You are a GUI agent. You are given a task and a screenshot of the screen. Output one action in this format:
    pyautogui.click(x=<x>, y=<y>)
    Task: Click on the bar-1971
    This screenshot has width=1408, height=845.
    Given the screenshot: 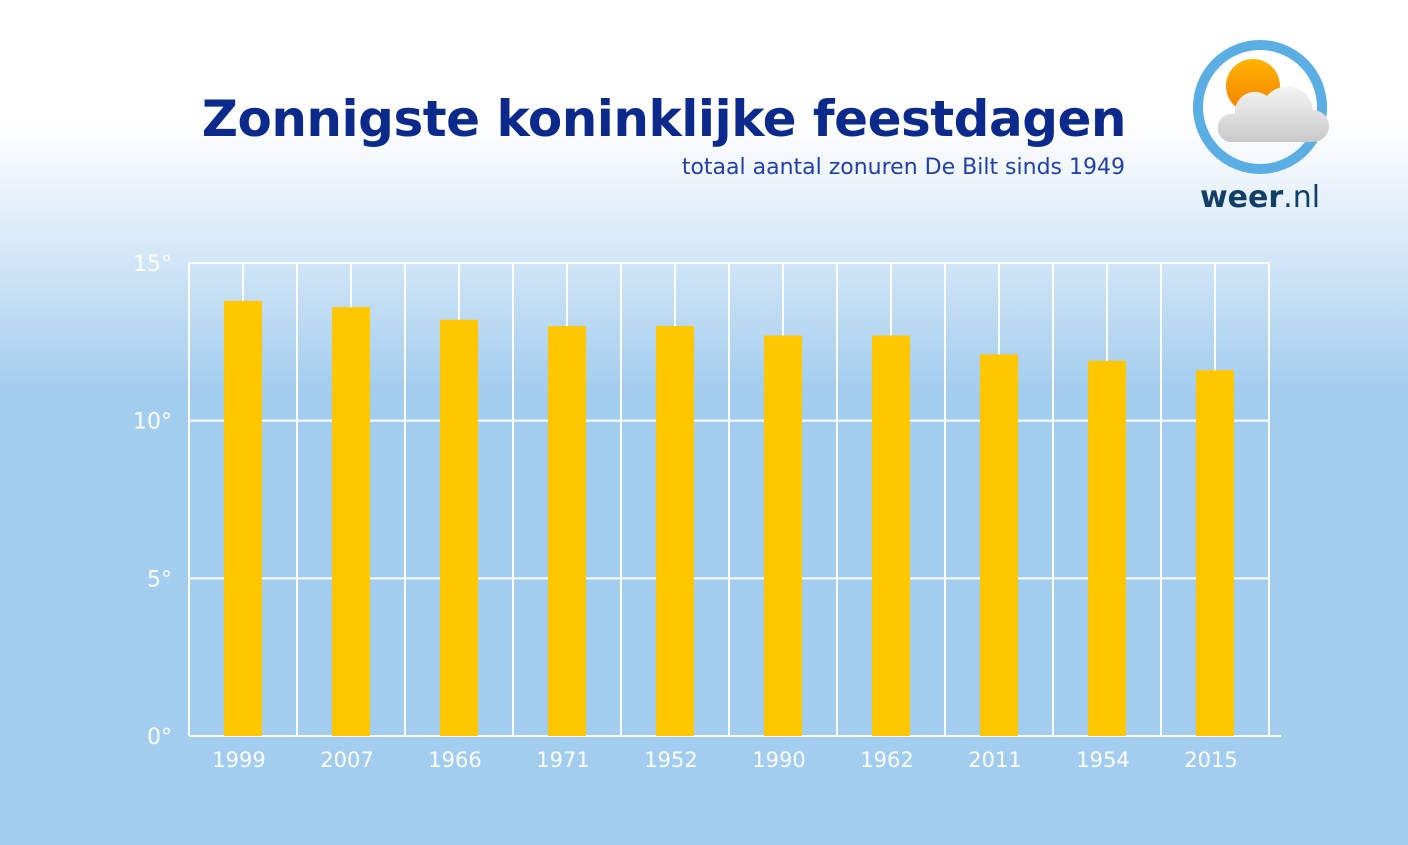 What is the action you would take?
    pyautogui.click(x=567, y=531)
    